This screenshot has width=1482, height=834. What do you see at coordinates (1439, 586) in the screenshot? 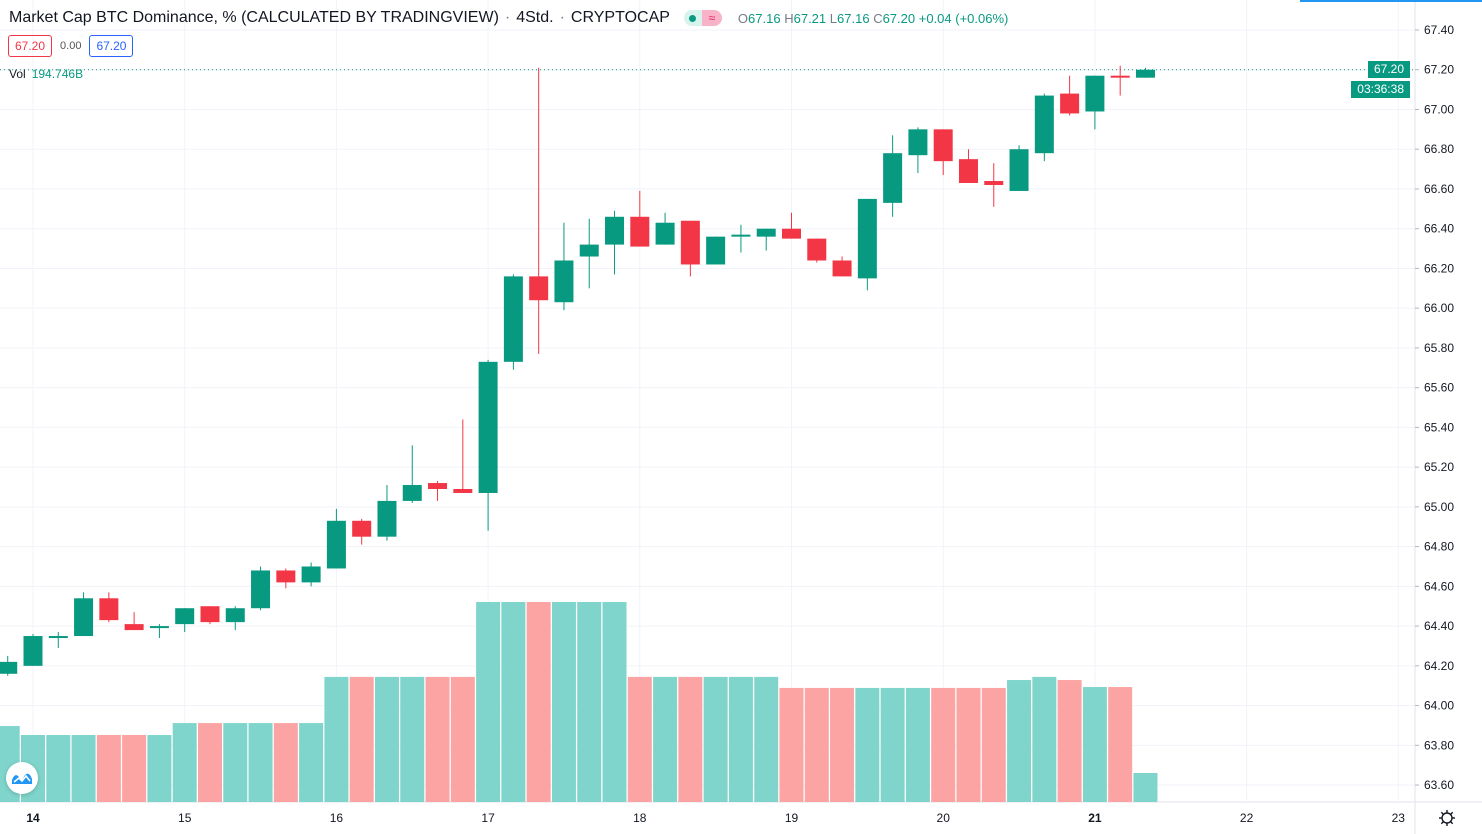
I see `y-tick-label: 64.60` at bounding box center [1439, 586].